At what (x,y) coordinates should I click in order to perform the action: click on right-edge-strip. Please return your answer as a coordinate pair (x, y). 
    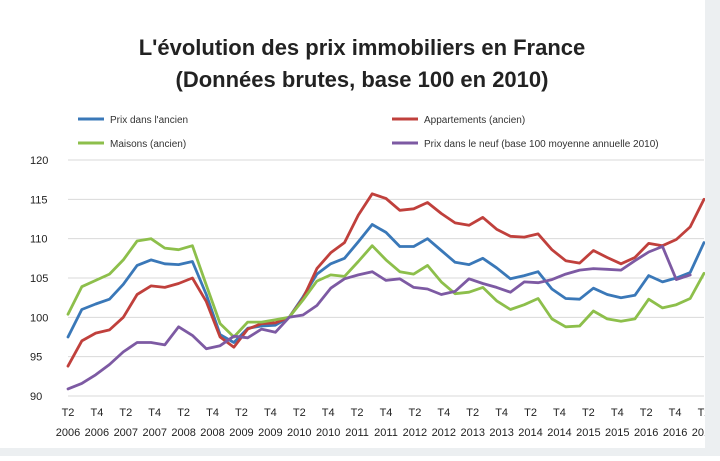
    Looking at the image, I should click on (712, 228).